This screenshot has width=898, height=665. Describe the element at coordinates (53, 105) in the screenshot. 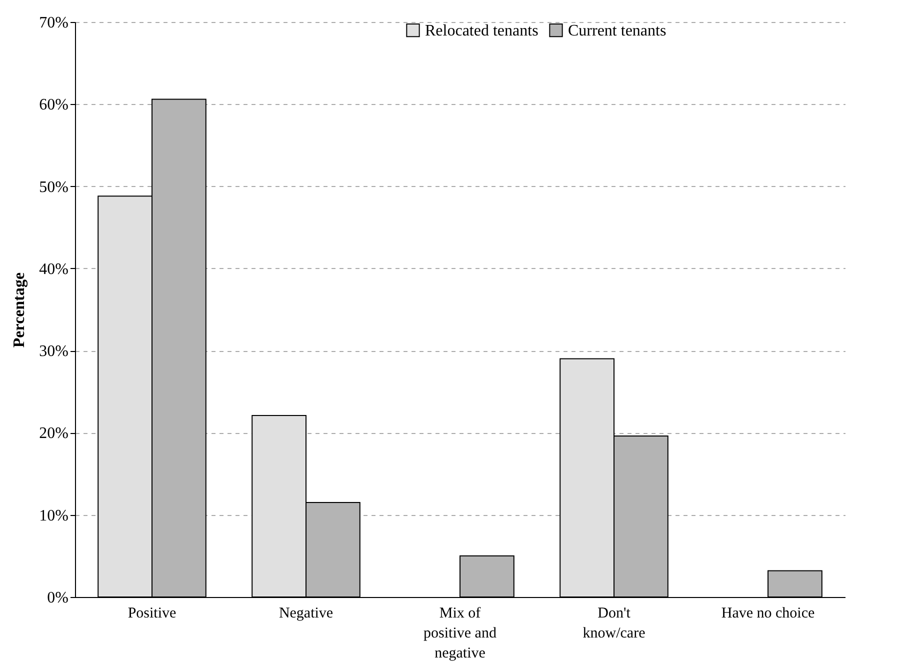

I see `y-tick-label: 60%` at that location.